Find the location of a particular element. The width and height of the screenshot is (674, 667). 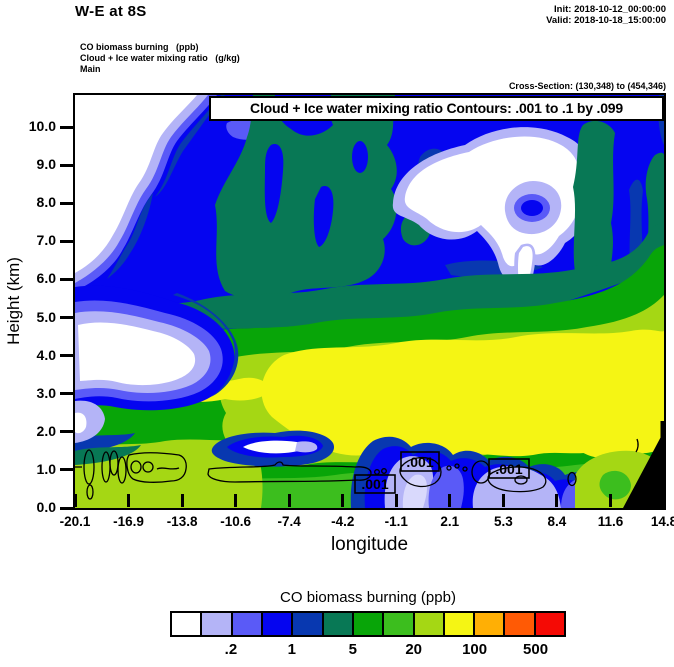

y-tick-label: 5.0 is located at coordinates (46, 316).